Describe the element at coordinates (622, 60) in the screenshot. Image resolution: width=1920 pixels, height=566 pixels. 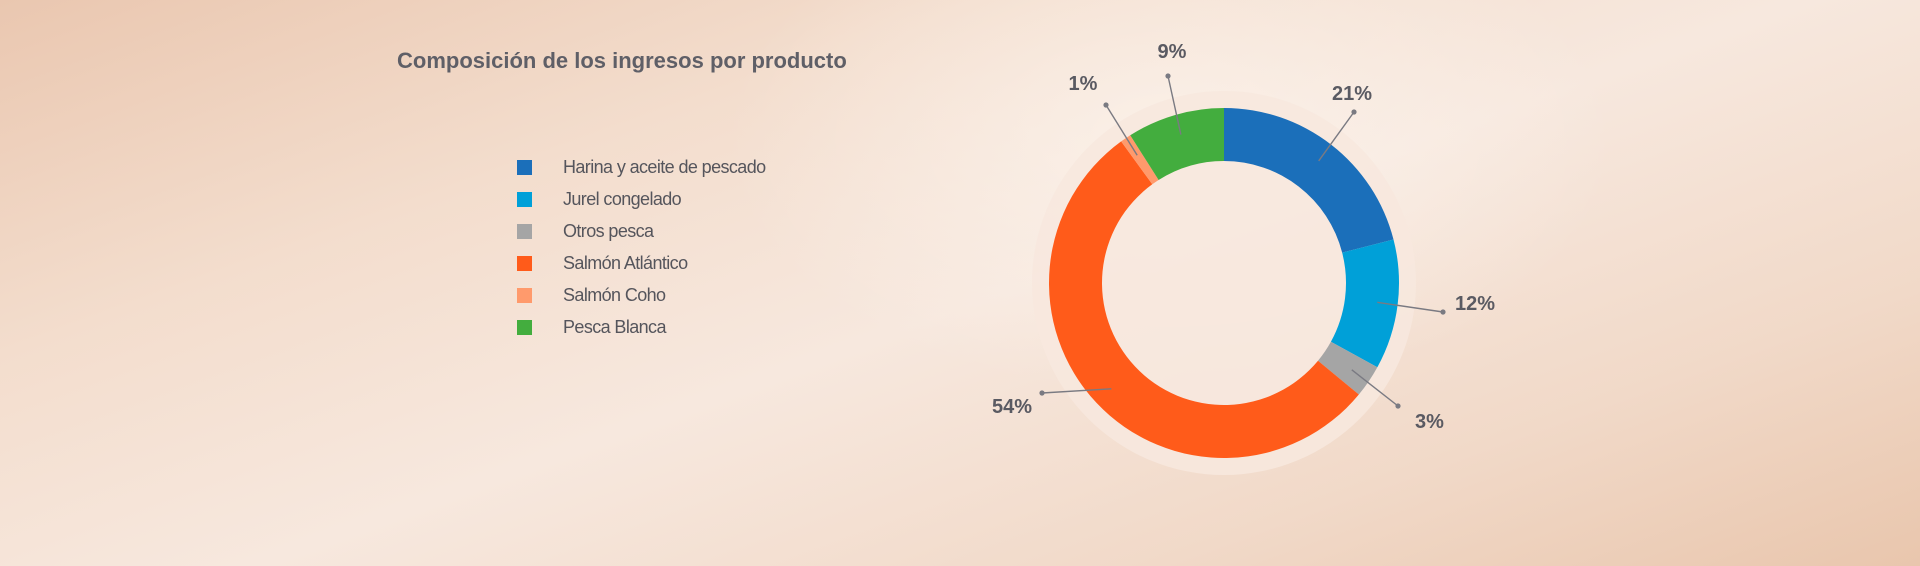
I see `chart-title: Composición de los ingresos por producto` at that location.